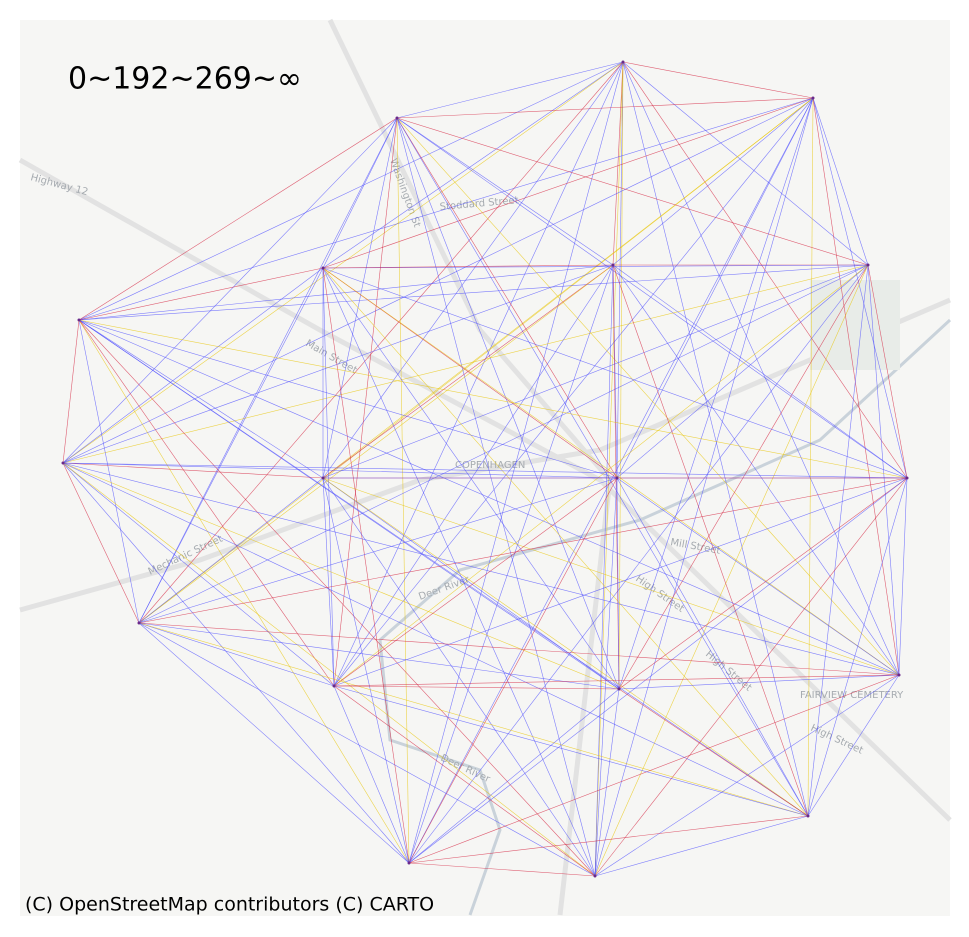 Image resolution: width=969 pixels, height=937 pixels. Describe the element at coordinates (229, 905) in the screenshot. I see `attribution: (C) OpenStreetMap contributors (C) CARTO` at that location.